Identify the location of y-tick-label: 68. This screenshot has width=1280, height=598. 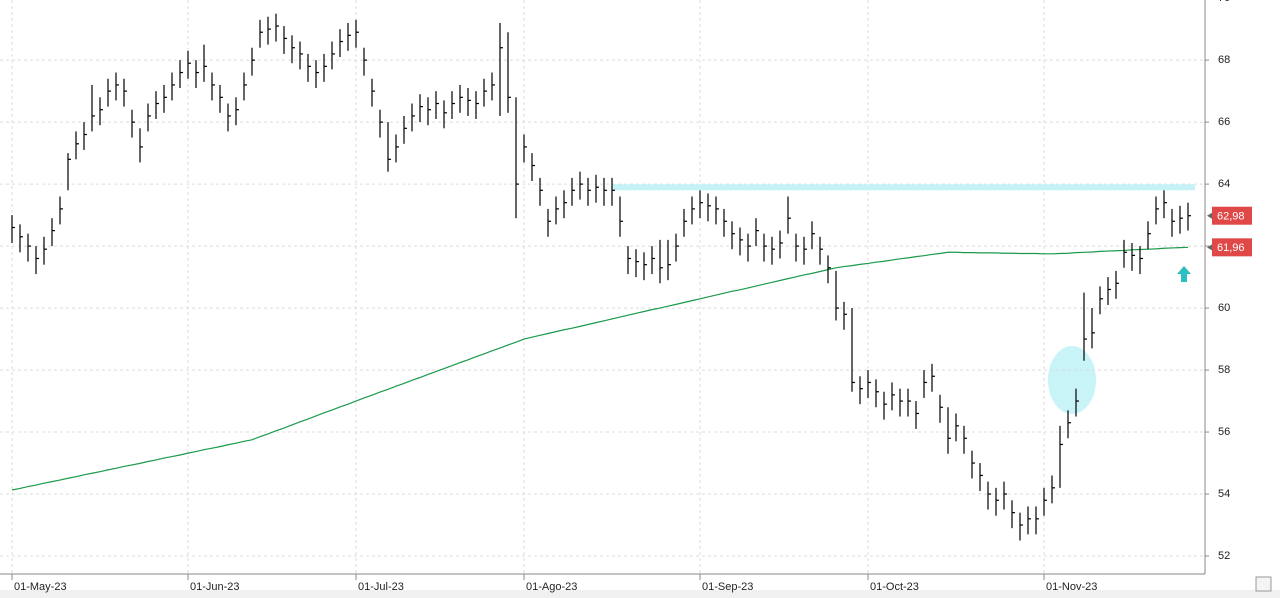
(1224, 60).